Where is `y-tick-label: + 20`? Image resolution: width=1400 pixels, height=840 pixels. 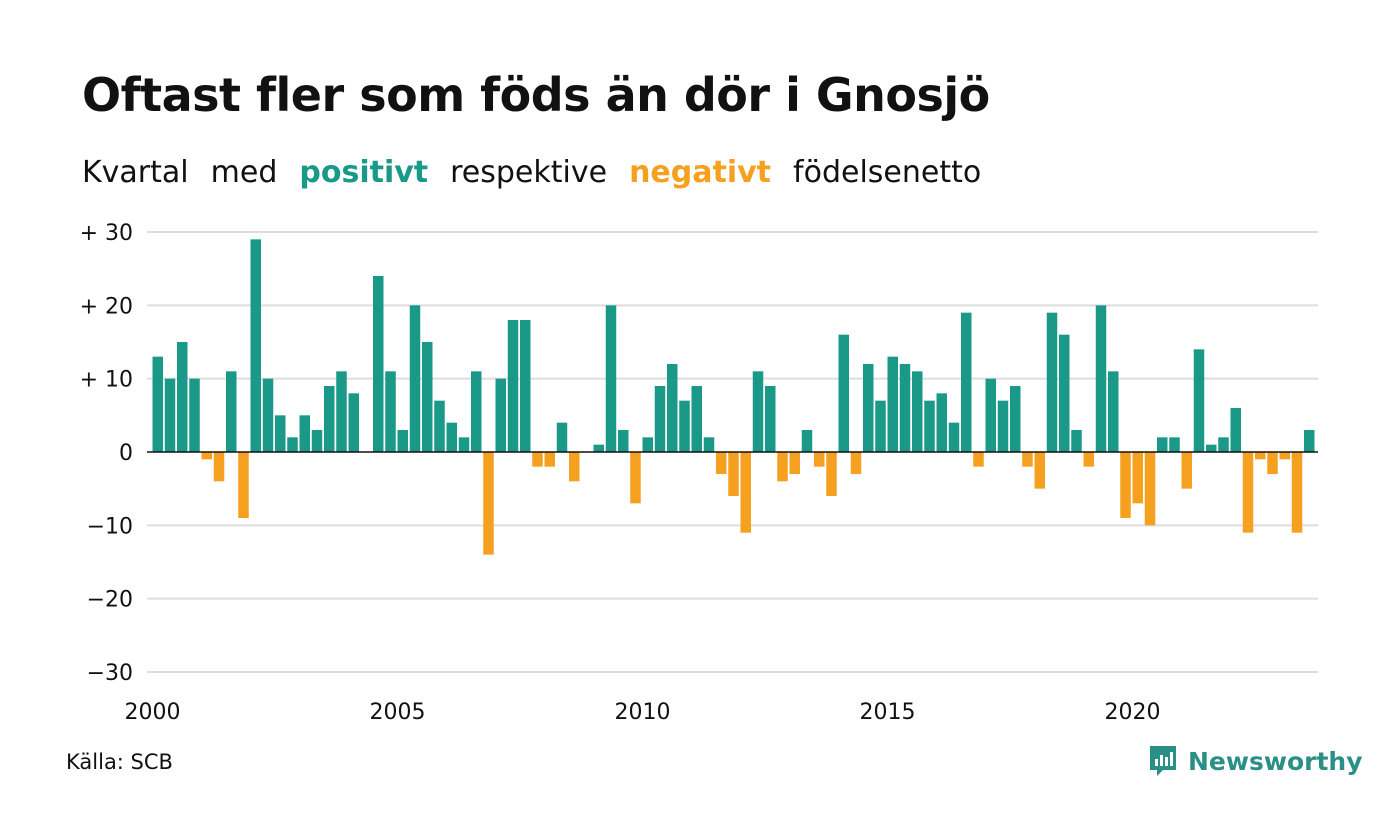
y-tick-label: + 20 is located at coordinates (106, 306).